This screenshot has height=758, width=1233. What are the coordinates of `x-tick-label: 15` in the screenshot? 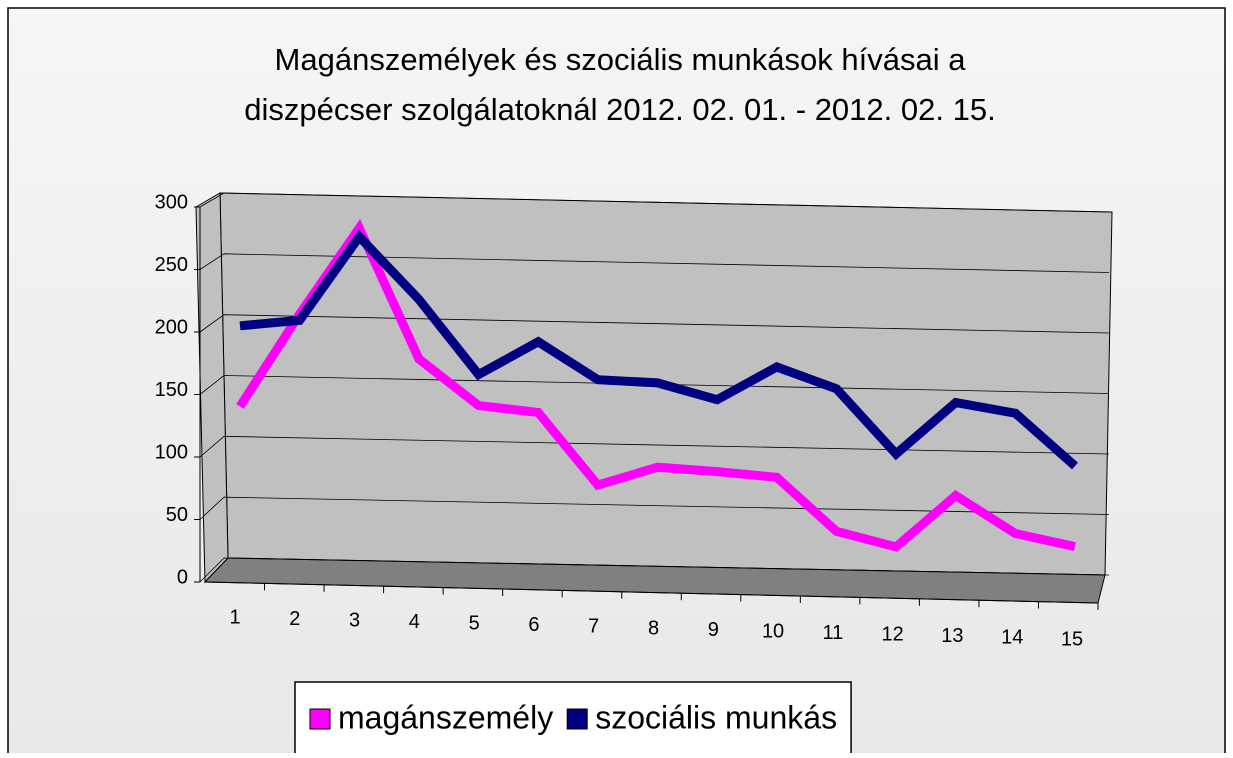 It's located at (1072, 639).